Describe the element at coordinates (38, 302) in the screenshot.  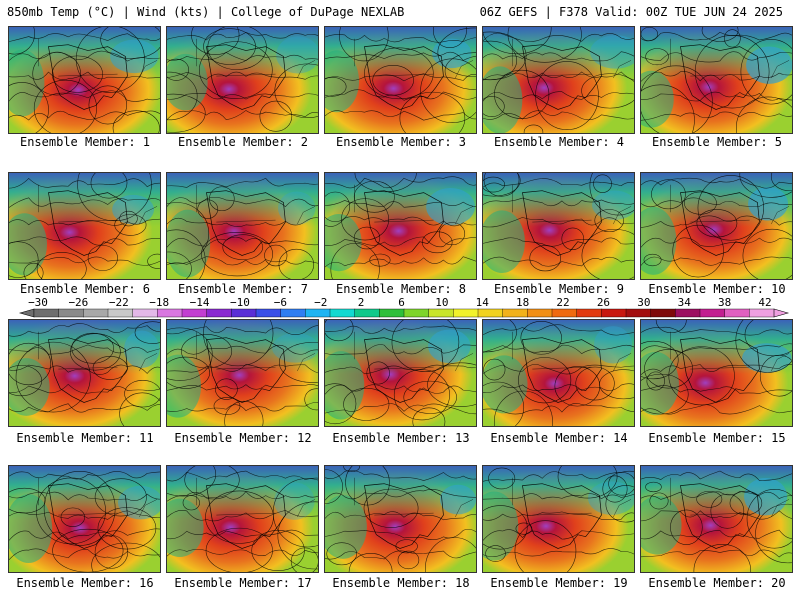
I see `colorbar-tick-label: −30` at that location.